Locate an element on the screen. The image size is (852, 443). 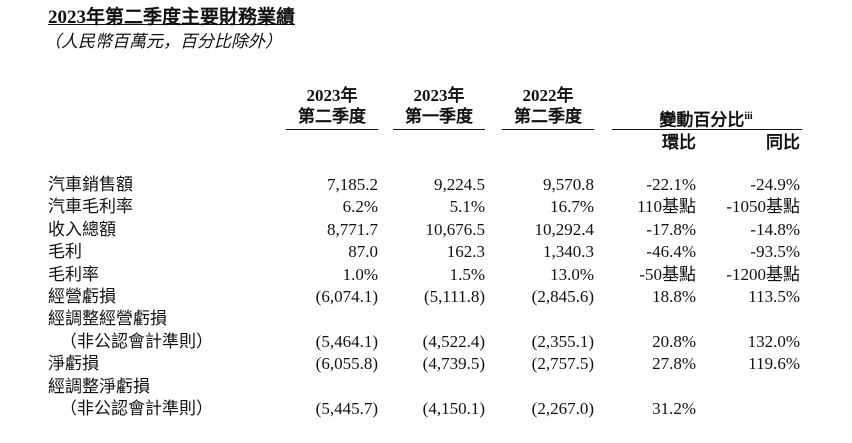
cell: 18.8% is located at coordinates (674, 296).